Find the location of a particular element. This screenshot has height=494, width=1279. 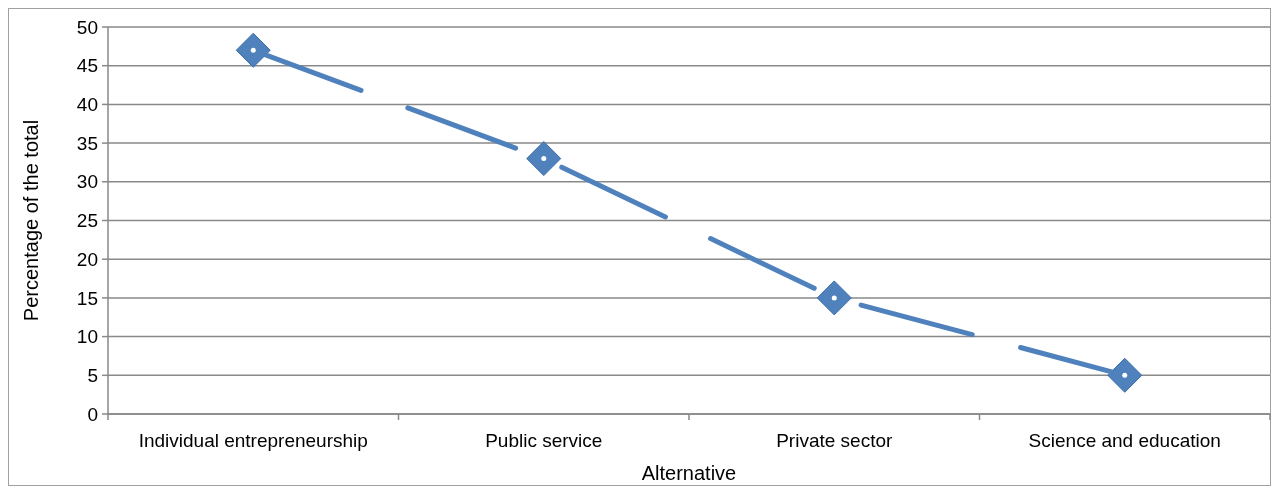

y-tick-label: 5 is located at coordinates (92, 375).